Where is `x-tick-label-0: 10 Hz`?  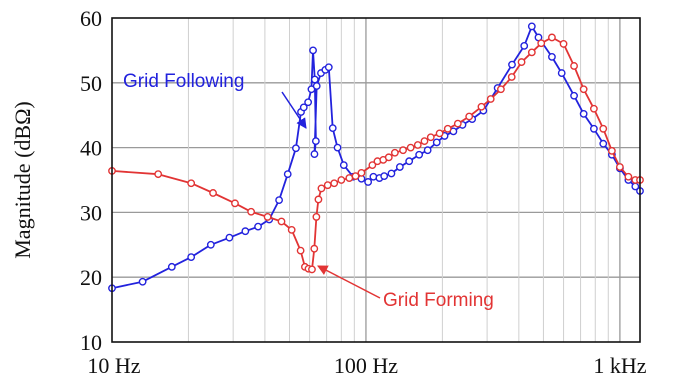
x-tick-label-0: 10 Hz is located at coordinates (113, 365).